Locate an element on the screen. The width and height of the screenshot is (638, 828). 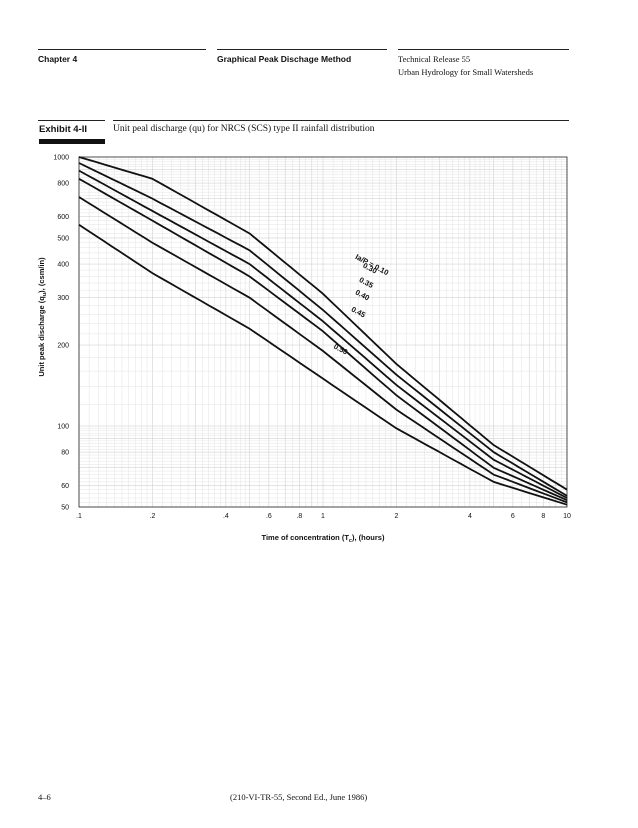
y-tick-label: 800 is located at coordinates (63, 184).